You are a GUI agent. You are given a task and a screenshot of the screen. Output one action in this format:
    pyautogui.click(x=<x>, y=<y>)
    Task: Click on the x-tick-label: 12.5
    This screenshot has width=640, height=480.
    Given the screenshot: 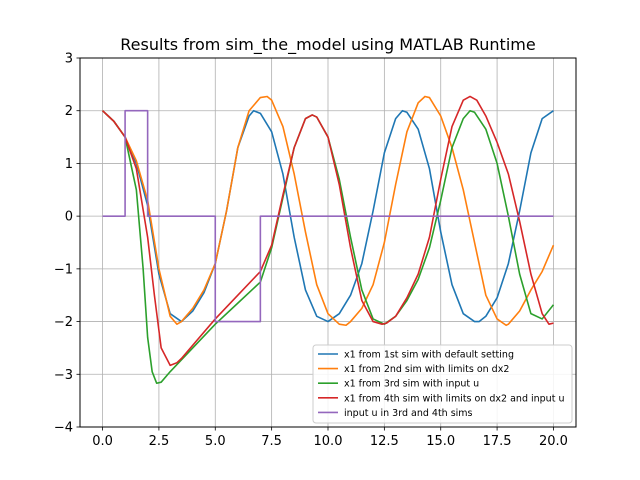 What is the action you would take?
    pyautogui.click(x=384, y=441)
    